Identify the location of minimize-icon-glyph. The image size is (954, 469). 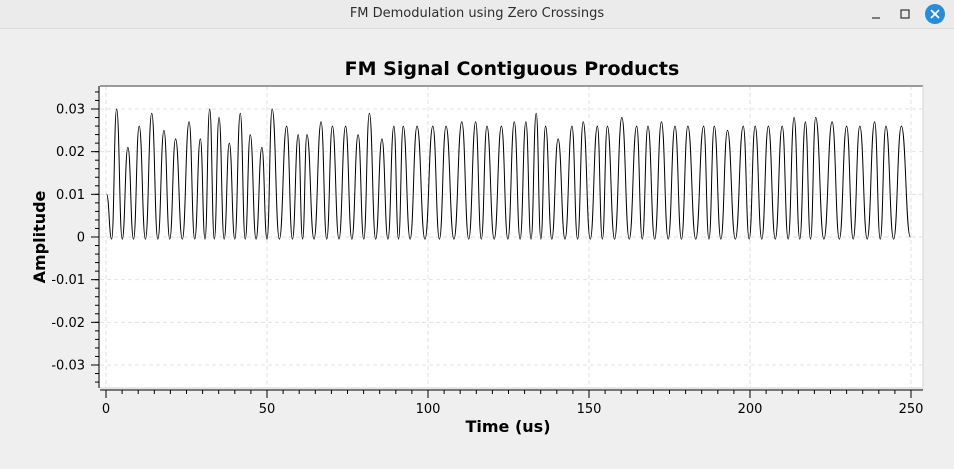
(876, 18).